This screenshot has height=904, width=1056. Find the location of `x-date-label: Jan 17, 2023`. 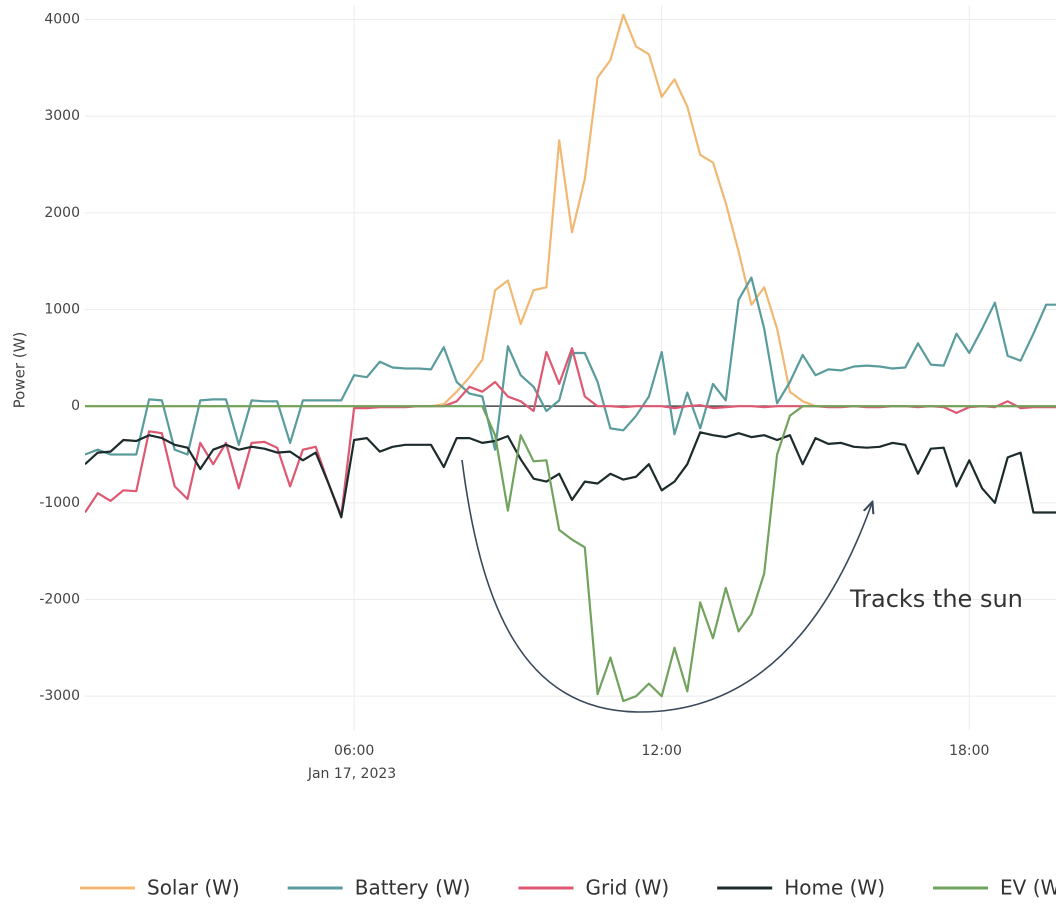

x-date-label: Jan 17, 2023 is located at coordinates (351, 774).